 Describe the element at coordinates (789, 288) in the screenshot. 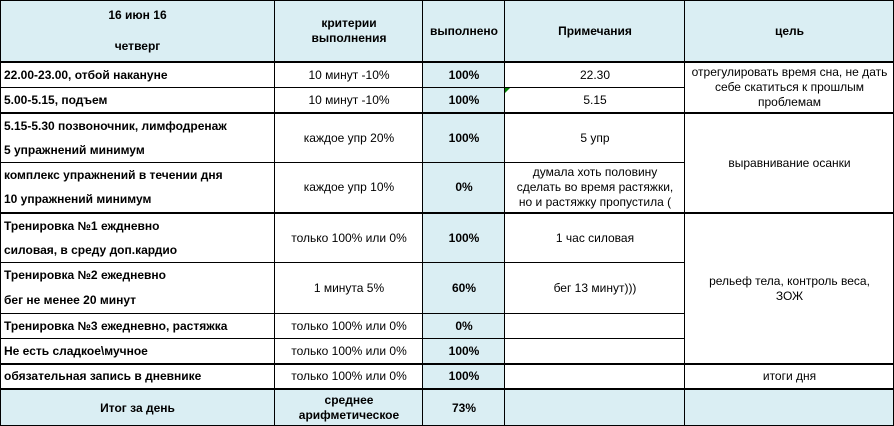

I see `goal-cell-body: рельеф тела, контроль веса, ЗОЖ` at that location.